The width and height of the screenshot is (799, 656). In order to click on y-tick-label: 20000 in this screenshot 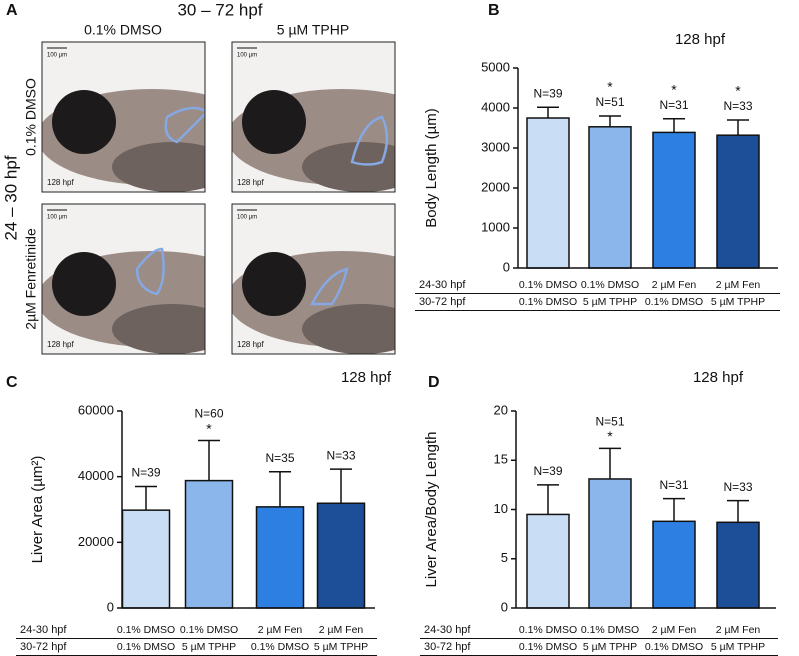, I will do `click(96, 541)`.